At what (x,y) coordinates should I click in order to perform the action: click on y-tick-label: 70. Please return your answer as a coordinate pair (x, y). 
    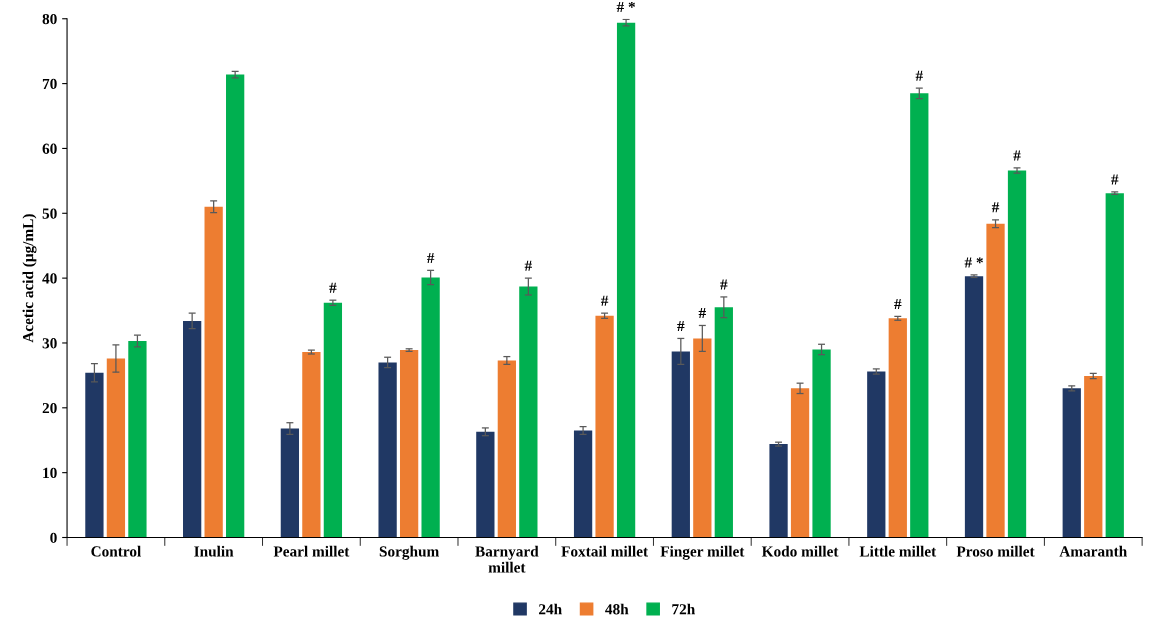
    Looking at the image, I should click on (49, 84).